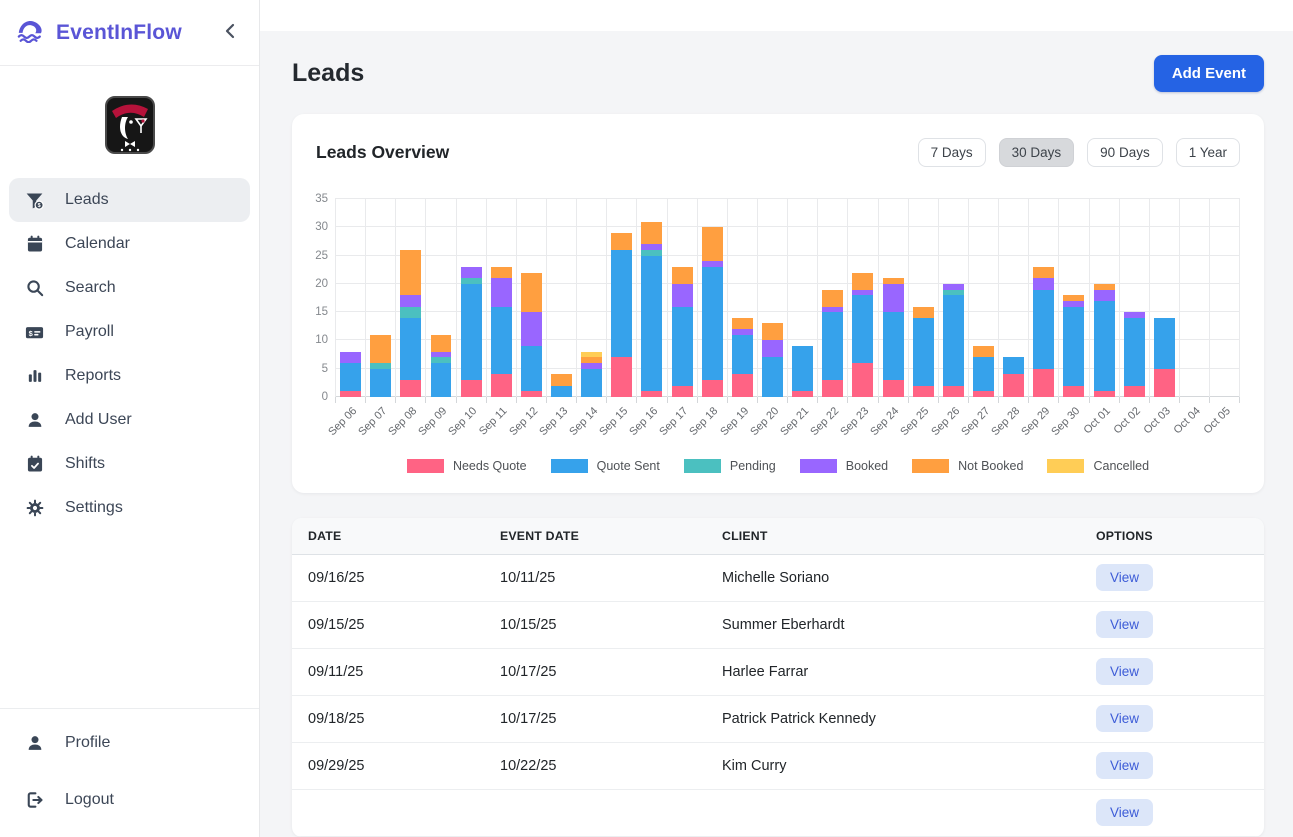 The height and width of the screenshot is (837, 1293). I want to click on options-cell: View, so click(1172, 719).